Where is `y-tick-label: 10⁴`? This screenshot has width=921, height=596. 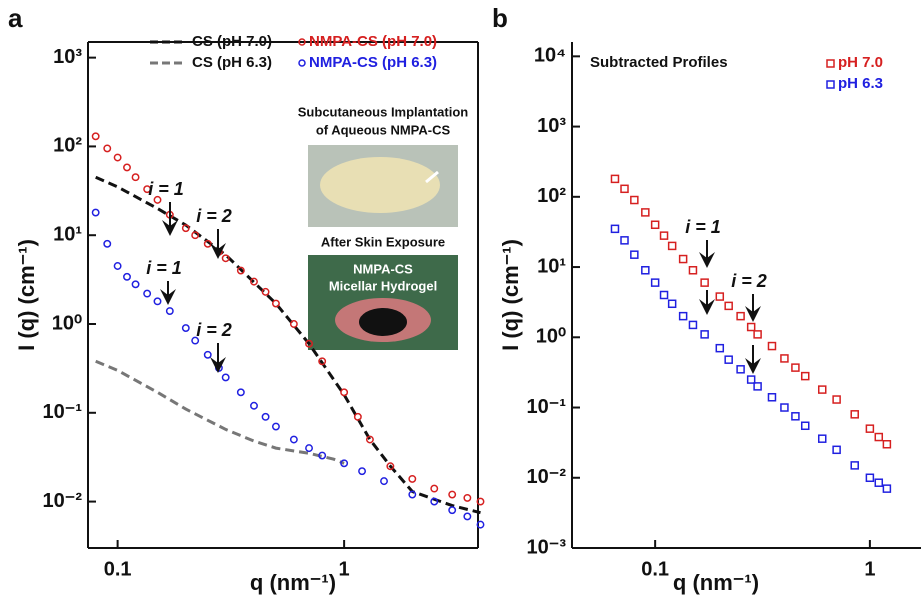 y-tick-label: 10⁴ is located at coordinates (550, 56).